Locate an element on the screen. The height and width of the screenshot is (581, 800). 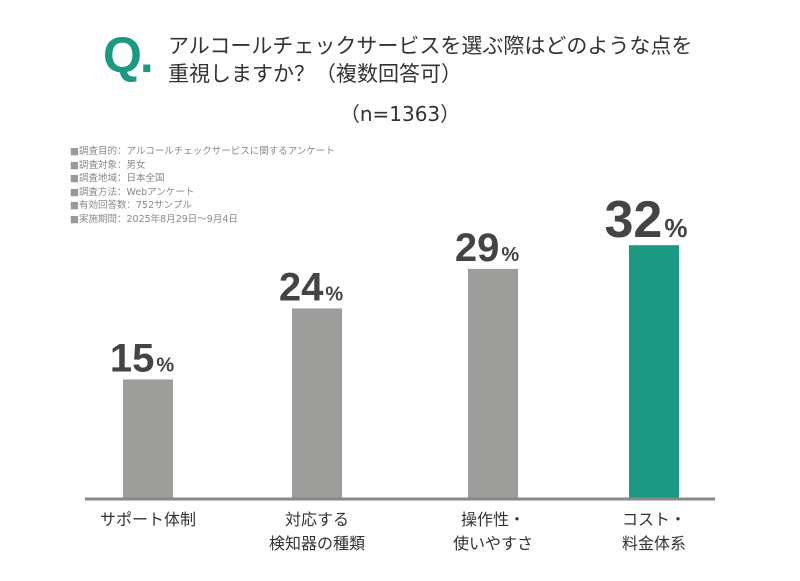
q-mark: Q. is located at coordinates (128, 55).